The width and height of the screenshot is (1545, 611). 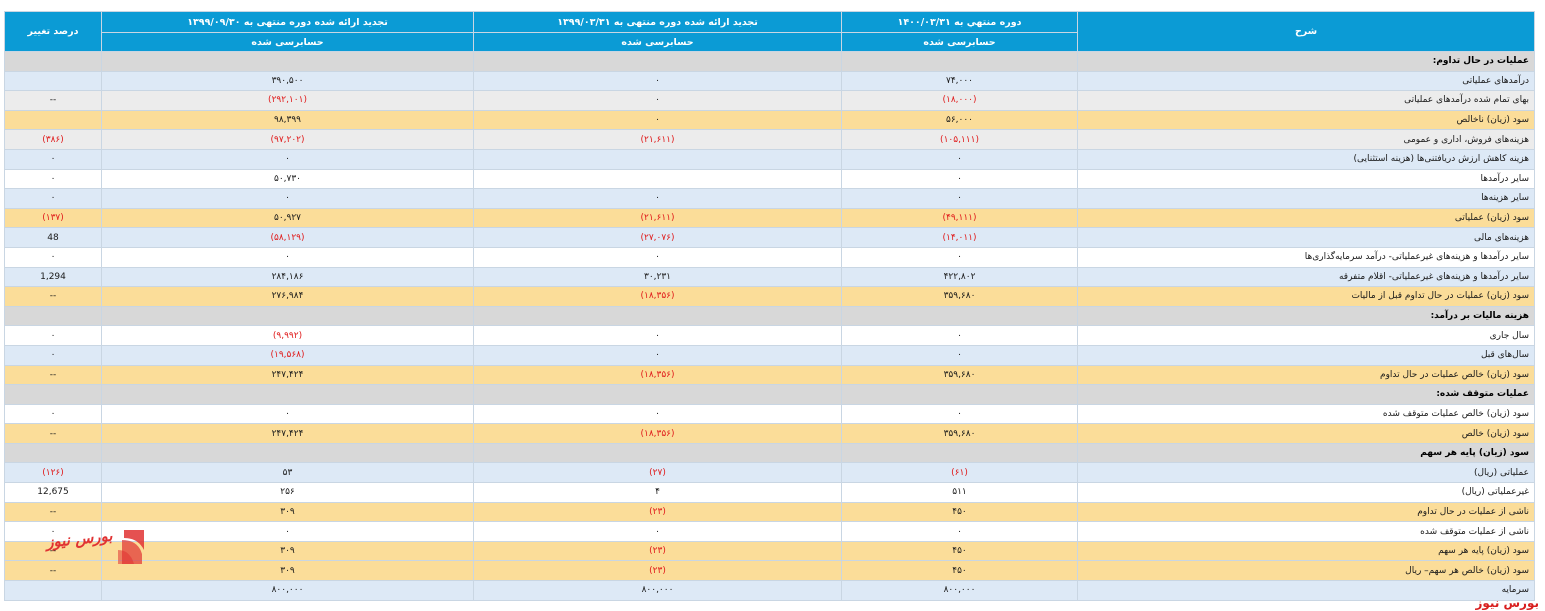 I want to click on row-description: سود (زیان) عملیاتی, so click(x=1306, y=218).